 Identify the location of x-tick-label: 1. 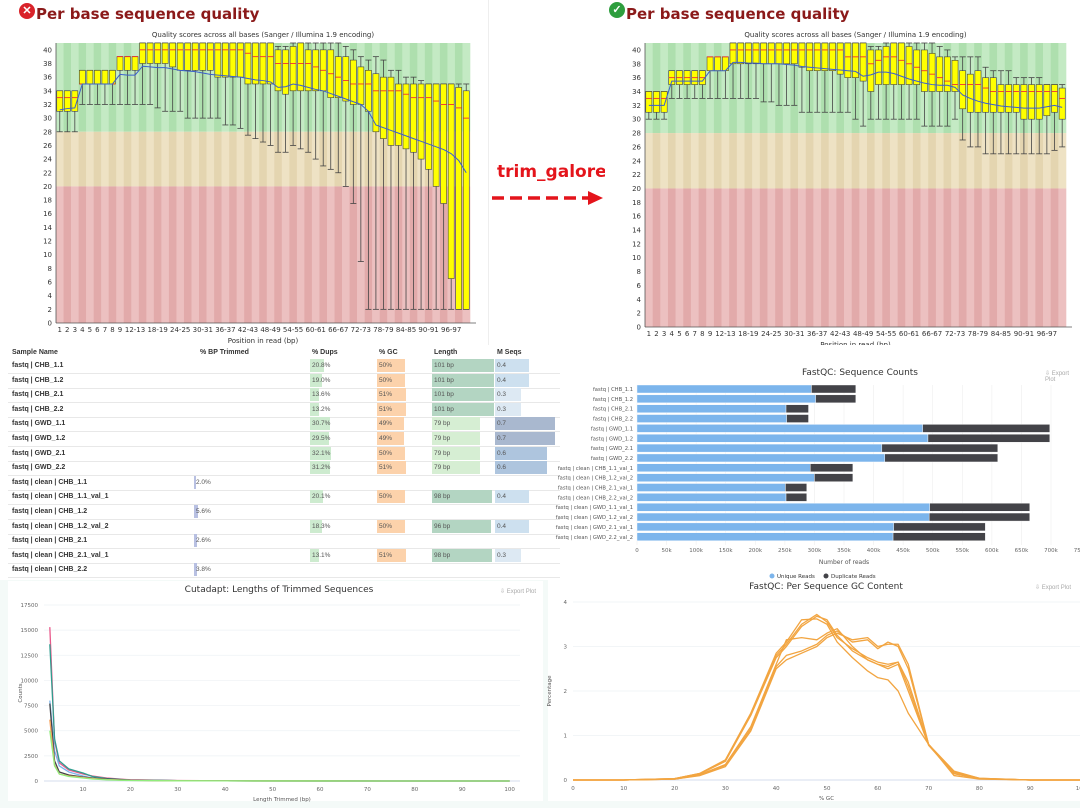
(649, 334).